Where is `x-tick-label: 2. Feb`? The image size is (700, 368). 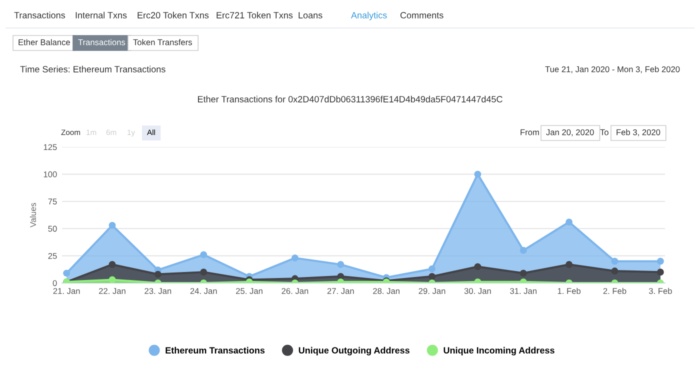 x-tick-label: 2. Feb is located at coordinates (614, 291).